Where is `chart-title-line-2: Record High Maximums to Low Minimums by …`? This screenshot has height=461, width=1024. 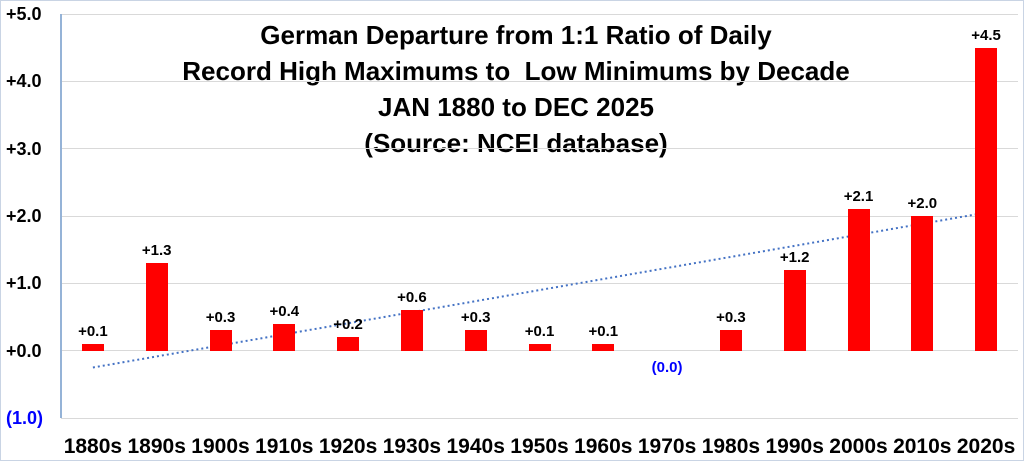 chart-title-line-2: Record High Maximums to Low Minimums by … is located at coordinates (516, 71).